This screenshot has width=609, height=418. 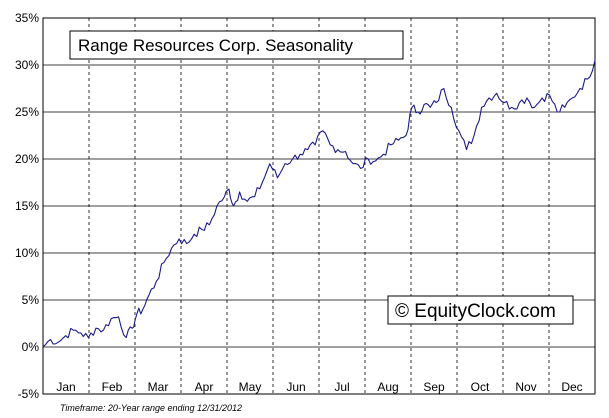 I want to click on x-axis-month-labels: Jan Feb Mar Apr May Jun Jul Aug Sep Oct Nov Dec, so click(x=319, y=387).